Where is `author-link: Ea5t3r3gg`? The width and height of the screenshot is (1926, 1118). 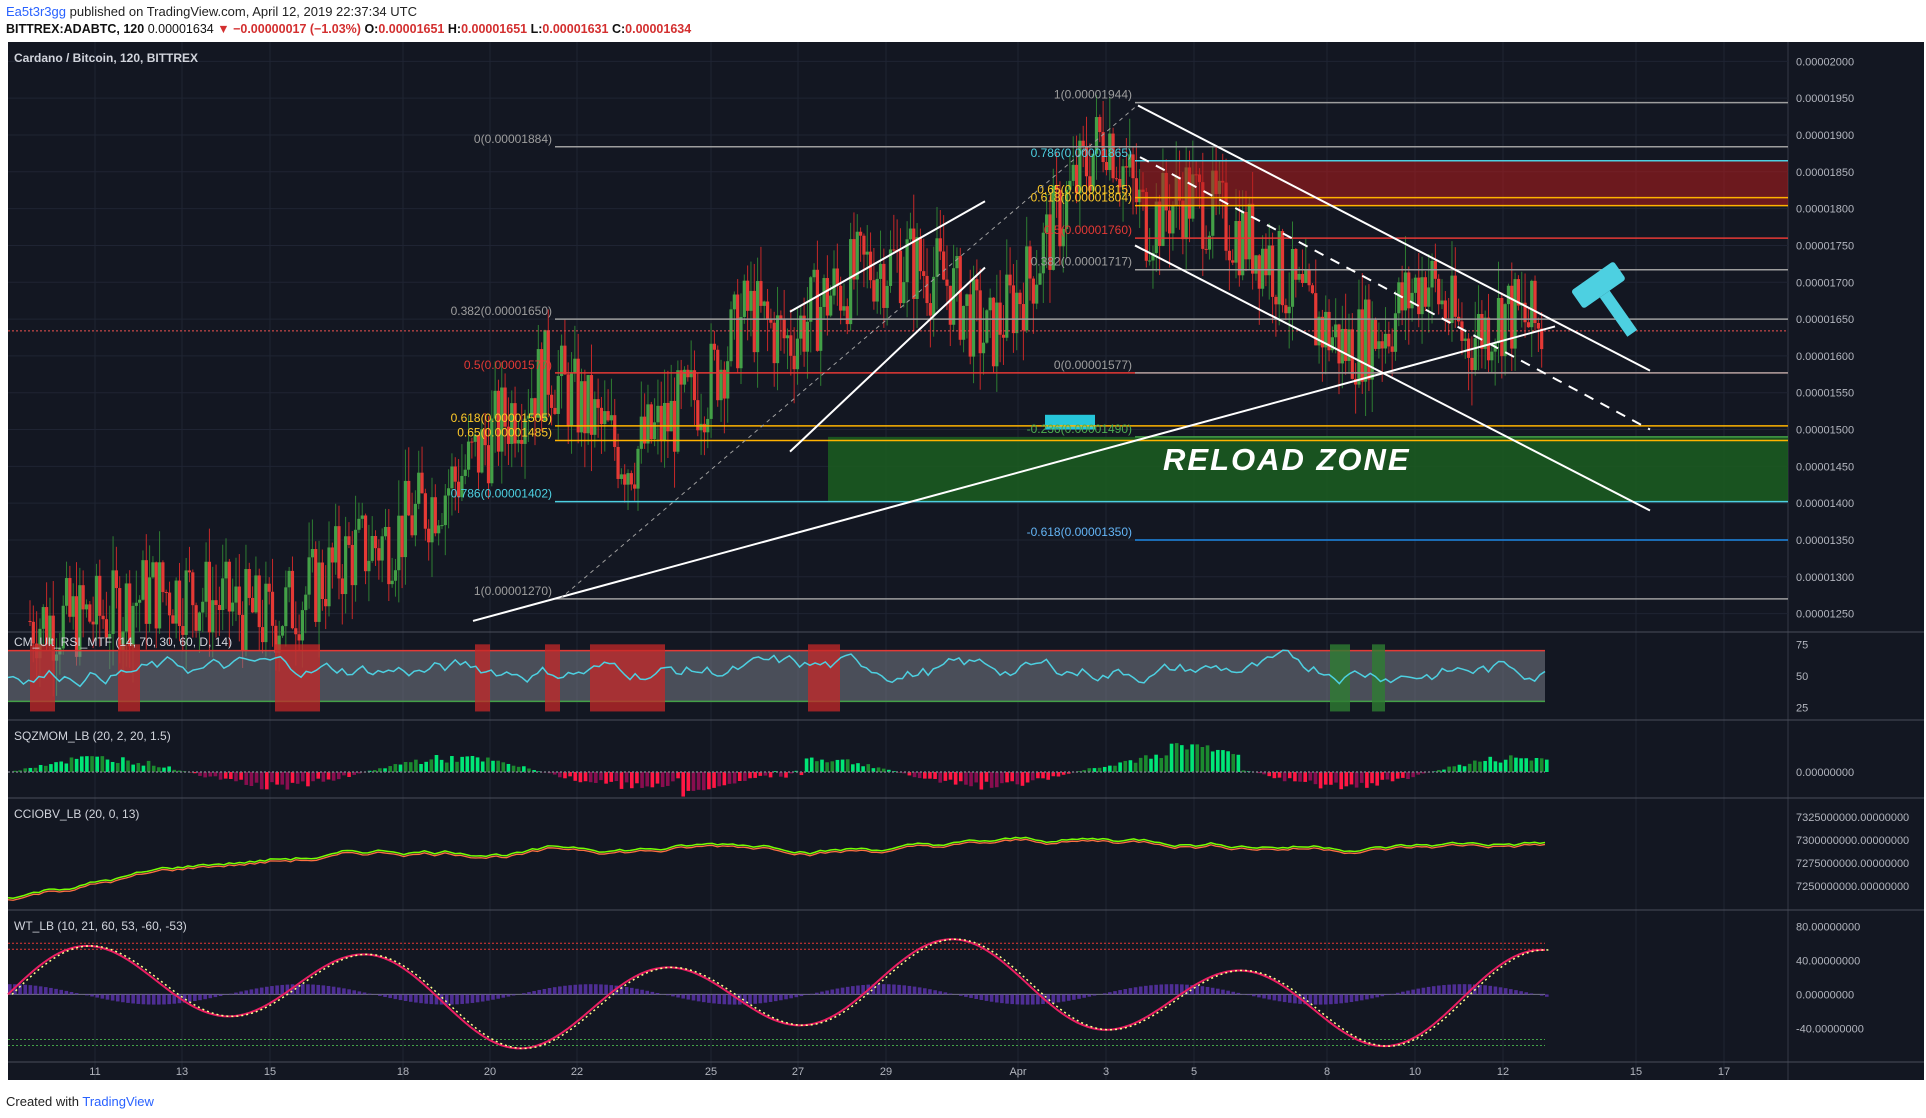 author-link: Ea5t3r3gg is located at coordinates (36, 11).